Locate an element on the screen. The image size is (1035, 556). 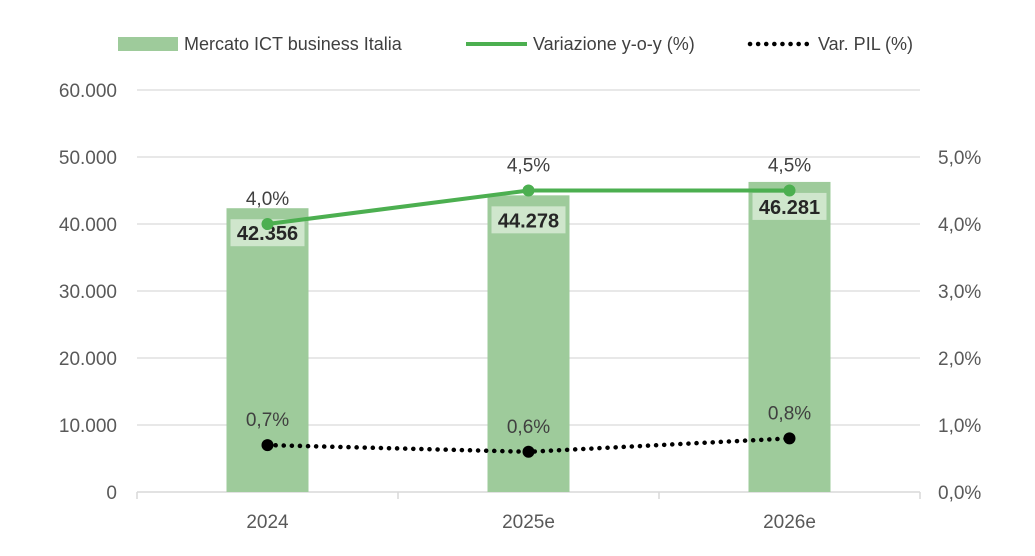
legend-item-bar: Mercato ICT business Italia is located at coordinates (260, 44).